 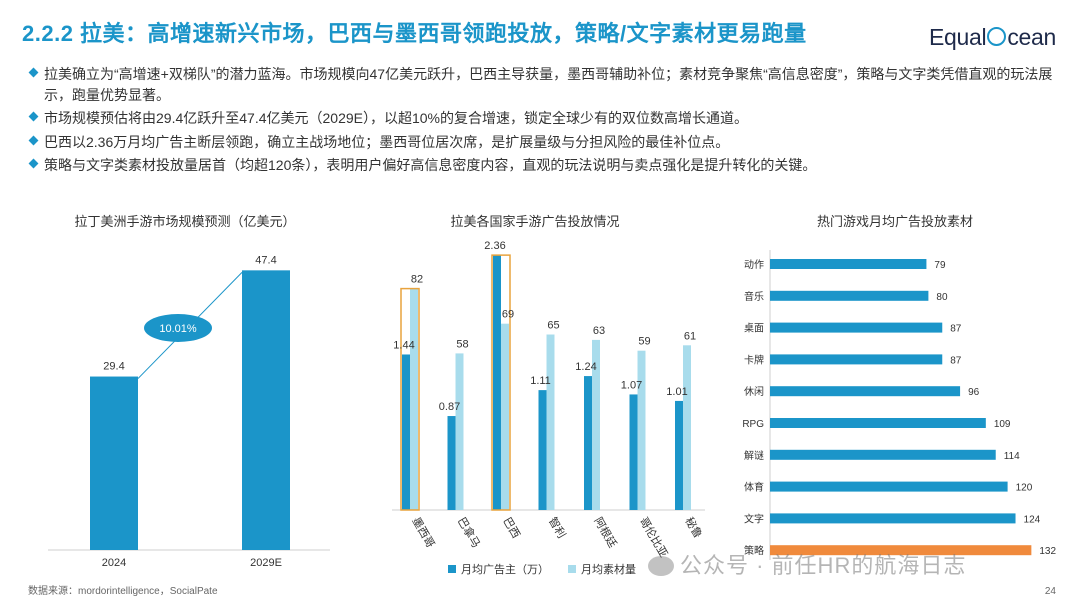 I want to click on equalocean-logo: Equal cean, so click(x=992, y=37).